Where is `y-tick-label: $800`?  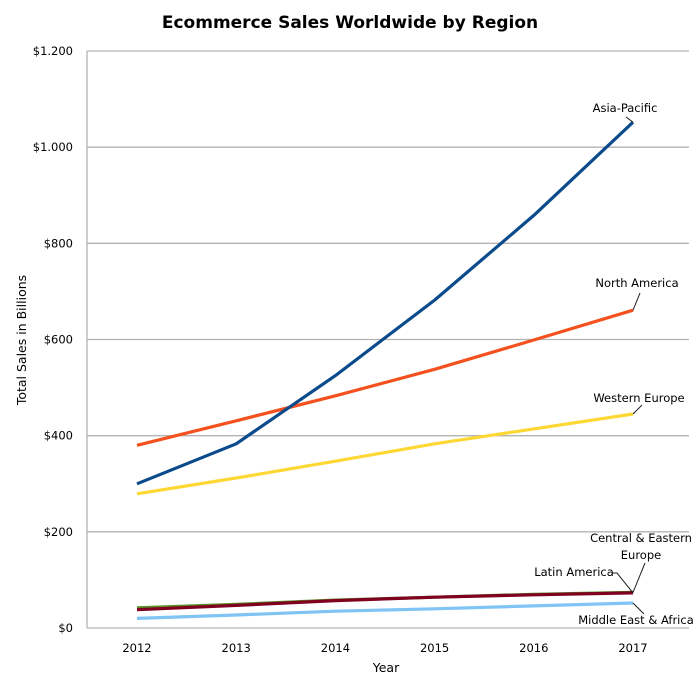
y-tick-label: $800 is located at coordinates (58, 243).